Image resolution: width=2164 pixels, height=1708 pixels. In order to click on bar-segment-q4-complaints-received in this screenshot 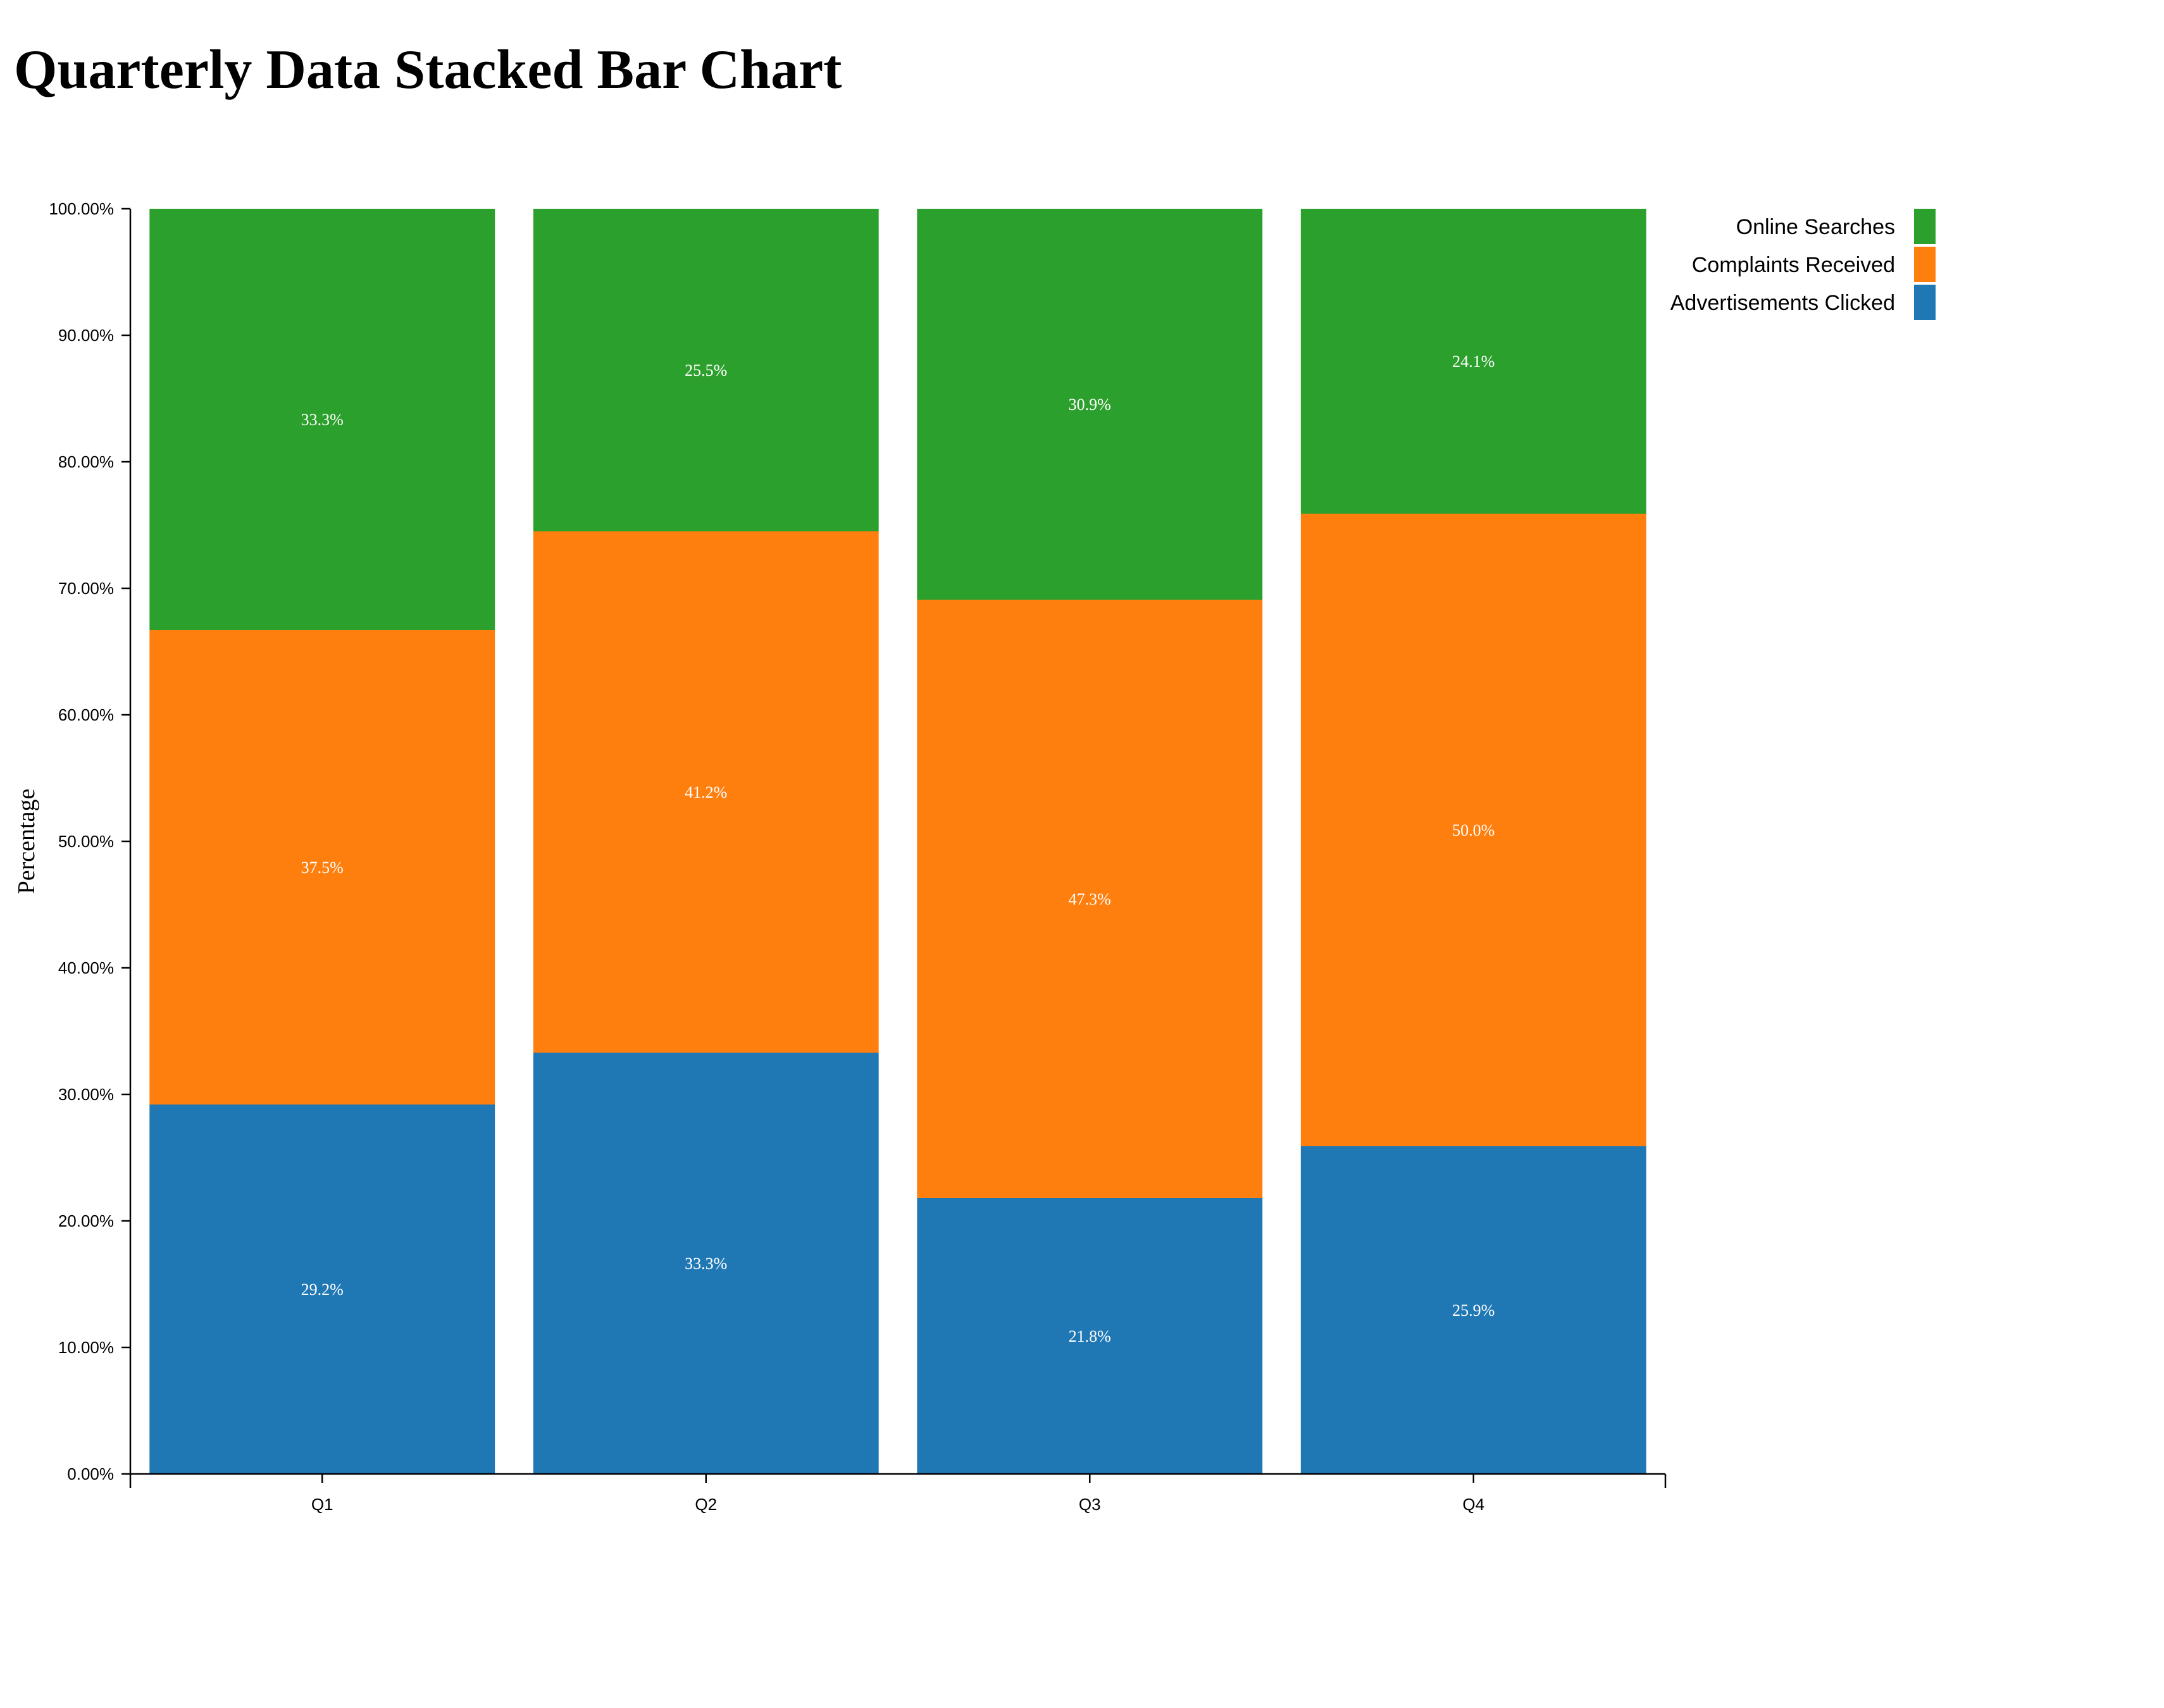, I will do `click(1473, 830)`.